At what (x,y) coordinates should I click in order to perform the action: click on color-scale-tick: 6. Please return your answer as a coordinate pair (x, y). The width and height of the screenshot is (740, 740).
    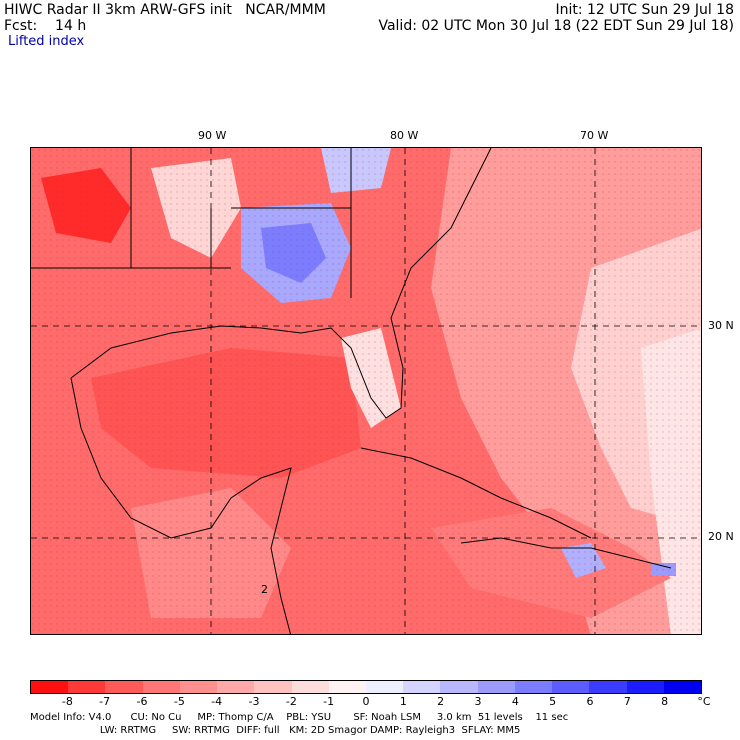
    Looking at the image, I should click on (590, 701).